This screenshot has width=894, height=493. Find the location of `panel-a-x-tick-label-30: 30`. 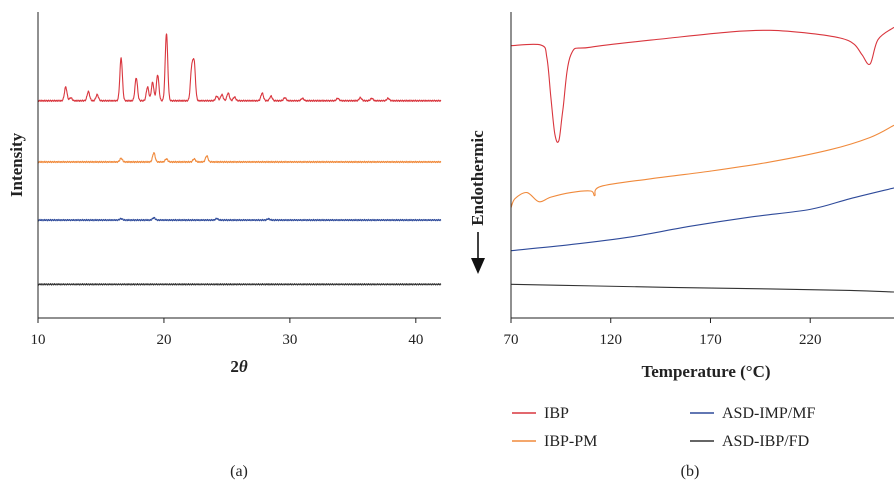

panel-a-x-tick-label-30: 30 is located at coordinates (289, 340).